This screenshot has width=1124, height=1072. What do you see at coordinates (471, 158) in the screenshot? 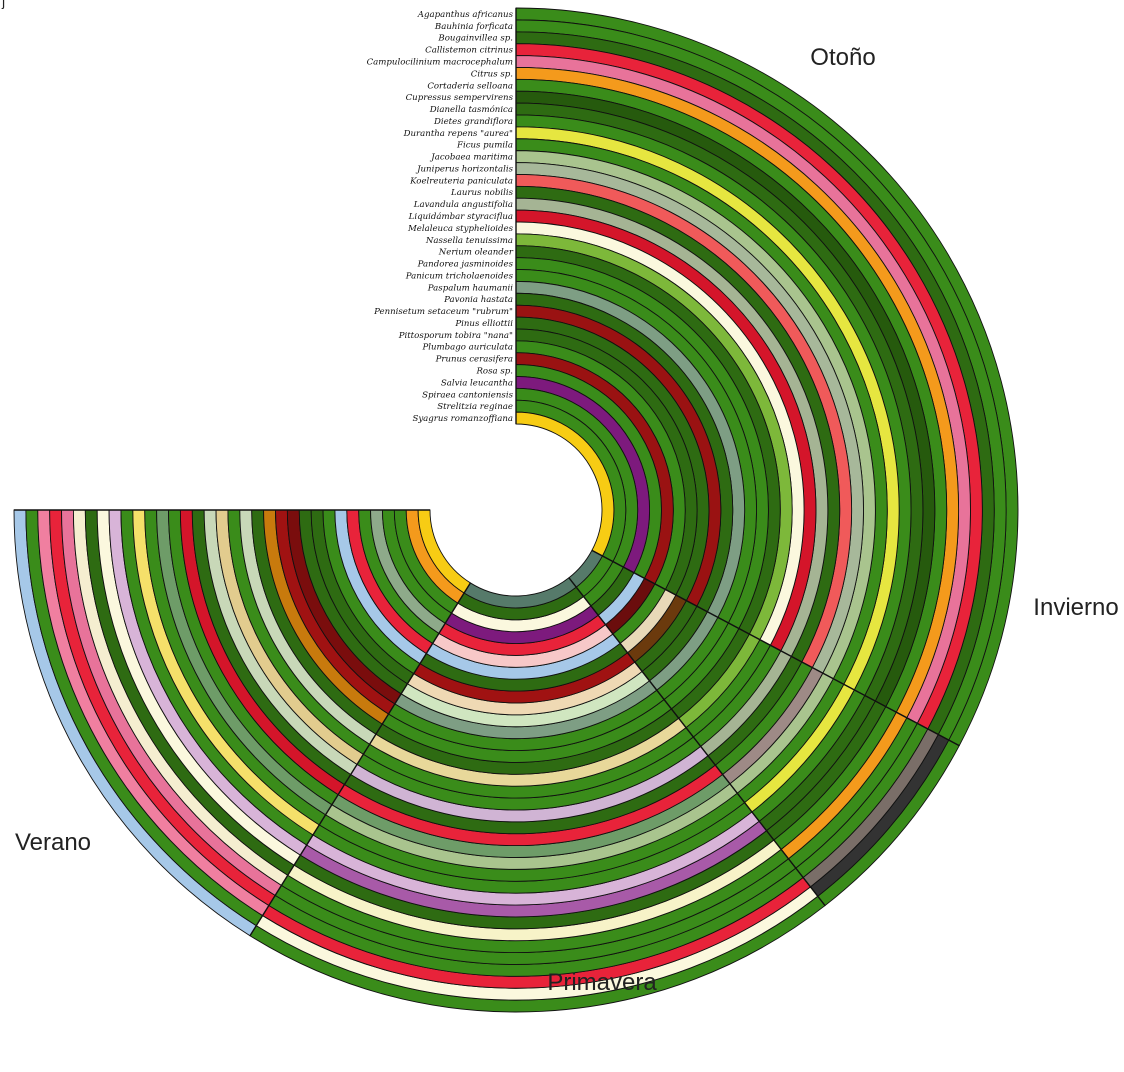
I see `species-label: Jacobaea maritima` at bounding box center [471, 158].